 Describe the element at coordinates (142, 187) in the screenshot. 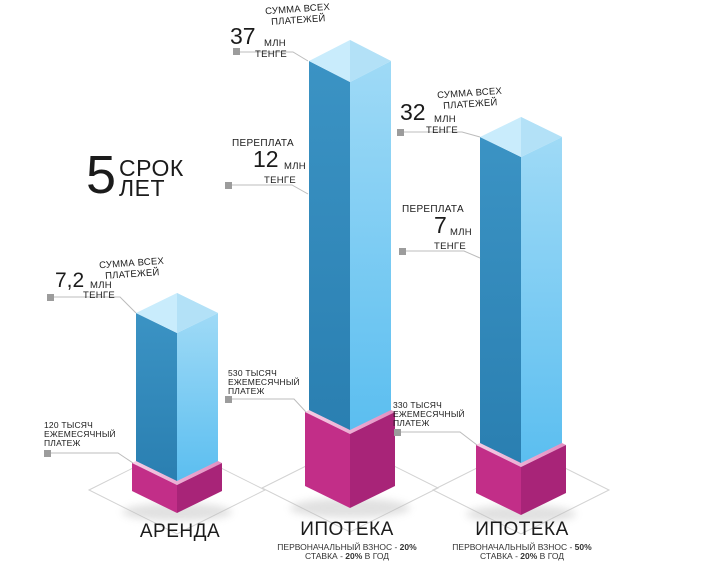

I see `term-label-line2: ЛЕТ` at that location.